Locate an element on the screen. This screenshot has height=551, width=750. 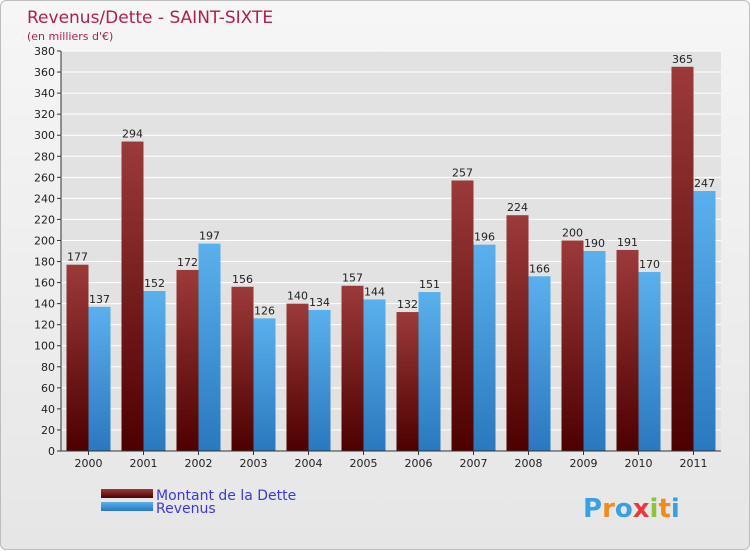
x-tick-label: 2005 is located at coordinates (364, 463).